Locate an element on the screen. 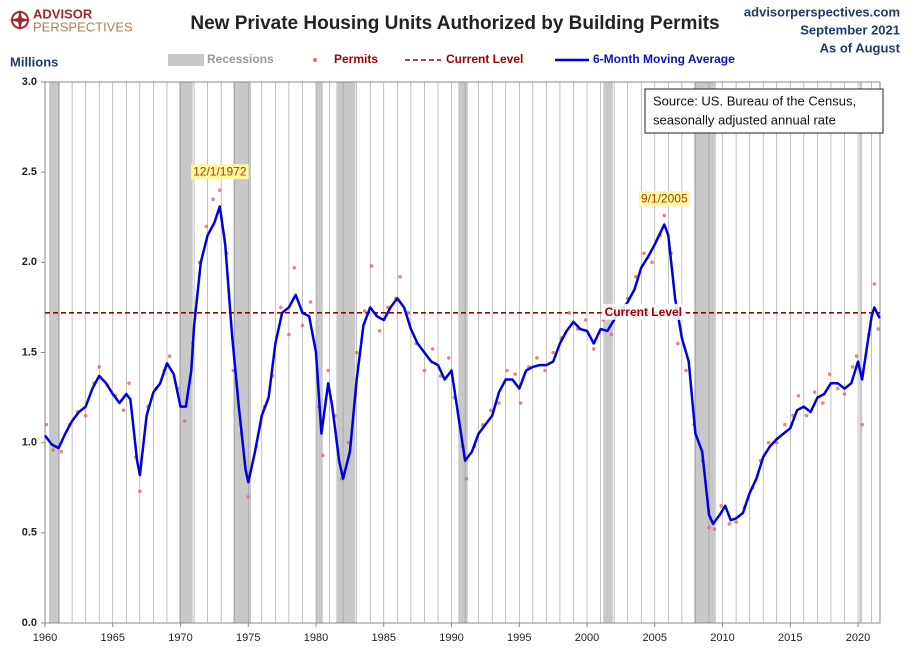 This screenshot has width=910, height=661. x-tick-label: 1970 is located at coordinates (180, 638).